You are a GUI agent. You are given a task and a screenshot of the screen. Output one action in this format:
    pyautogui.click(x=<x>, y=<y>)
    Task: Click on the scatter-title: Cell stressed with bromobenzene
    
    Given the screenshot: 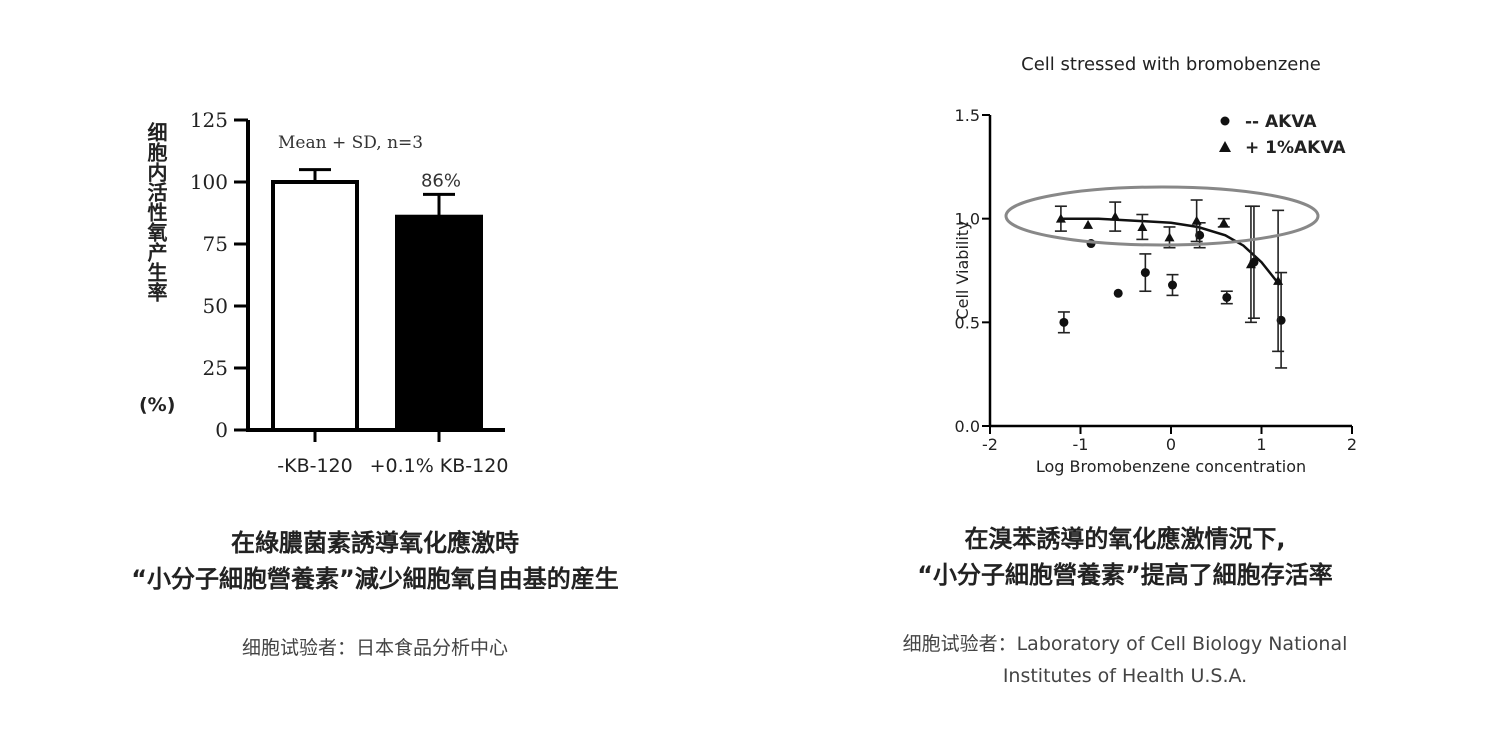 What is the action you would take?
    pyautogui.click(x=1171, y=64)
    